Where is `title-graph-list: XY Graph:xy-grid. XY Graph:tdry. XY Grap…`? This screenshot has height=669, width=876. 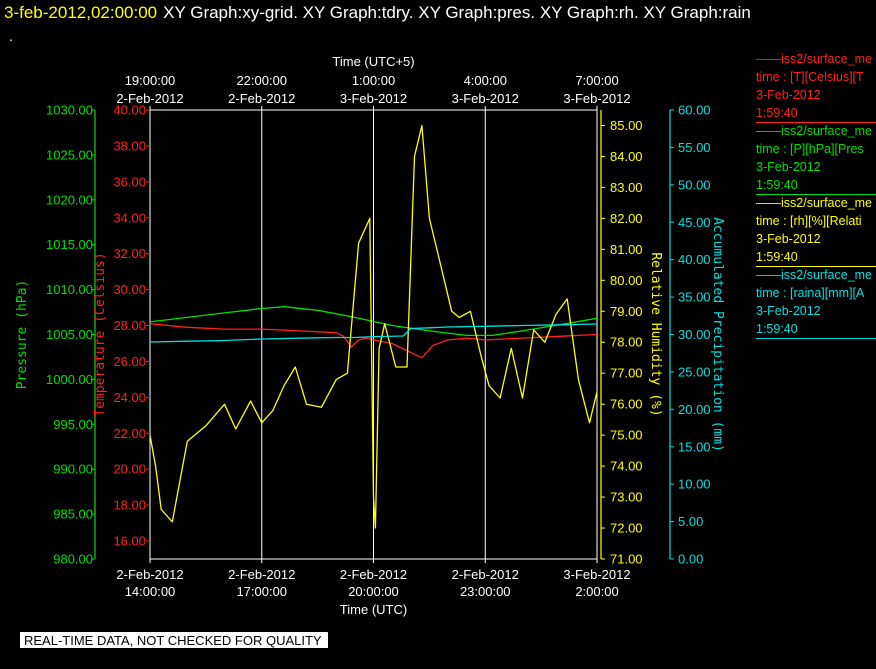
title-graph-list: XY Graph:xy-grid. XY Graph:tdry. XY Grap… is located at coordinates (457, 12).